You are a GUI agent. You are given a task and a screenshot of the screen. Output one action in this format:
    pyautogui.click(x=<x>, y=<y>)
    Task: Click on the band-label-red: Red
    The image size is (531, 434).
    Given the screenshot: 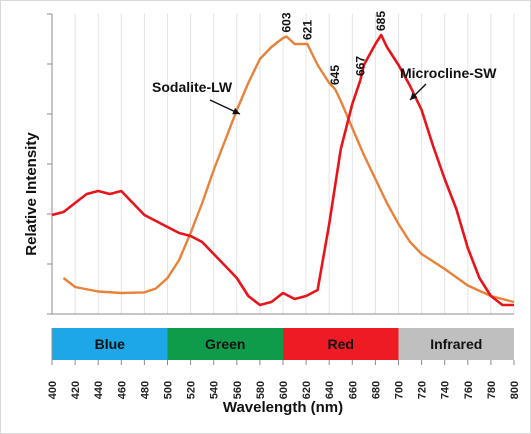 What is the action you would take?
    pyautogui.click(x=341, y=344)
    